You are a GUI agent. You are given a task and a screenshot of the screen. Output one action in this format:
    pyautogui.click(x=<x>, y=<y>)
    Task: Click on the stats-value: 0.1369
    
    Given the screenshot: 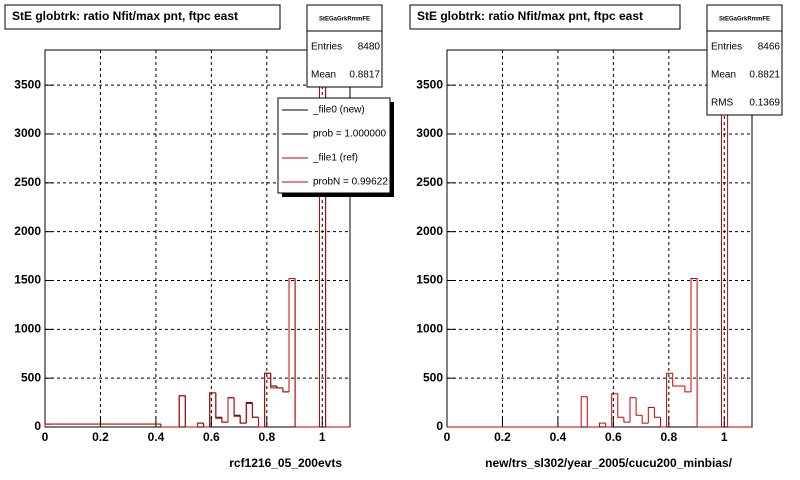 What is the action you would take?
    pyautogui.click(x=764, y=103)
    